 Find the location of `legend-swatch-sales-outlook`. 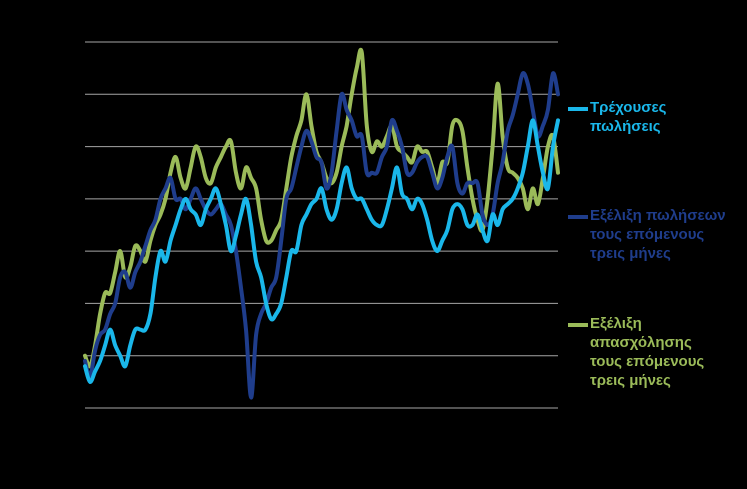

legend-swatch-sales-outlook is located at coordinates (578, 217).